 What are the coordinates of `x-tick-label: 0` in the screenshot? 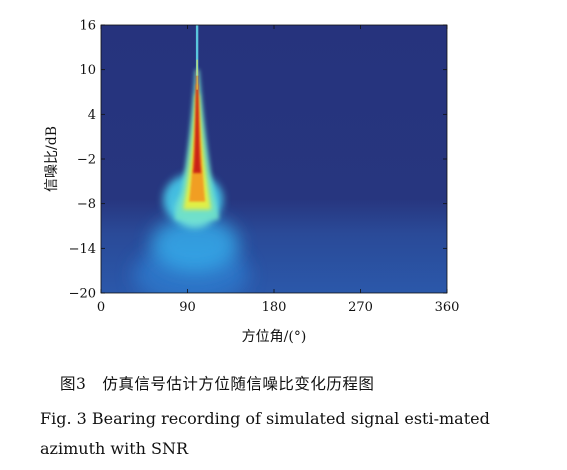 It's located at (101, 307).